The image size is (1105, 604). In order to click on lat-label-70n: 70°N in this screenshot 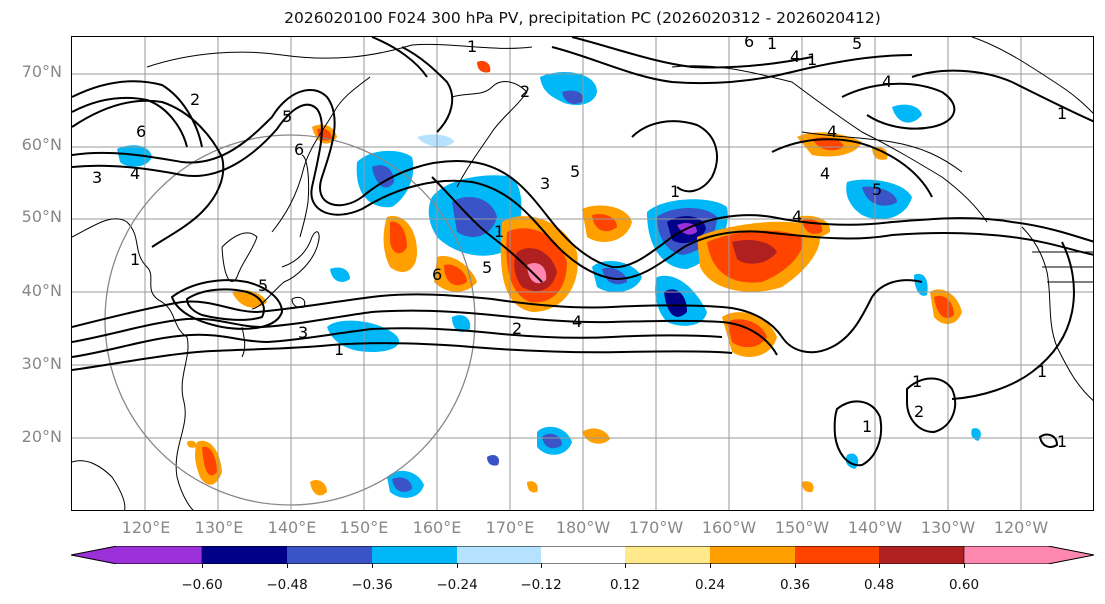, I will do `click(41, 71)`.